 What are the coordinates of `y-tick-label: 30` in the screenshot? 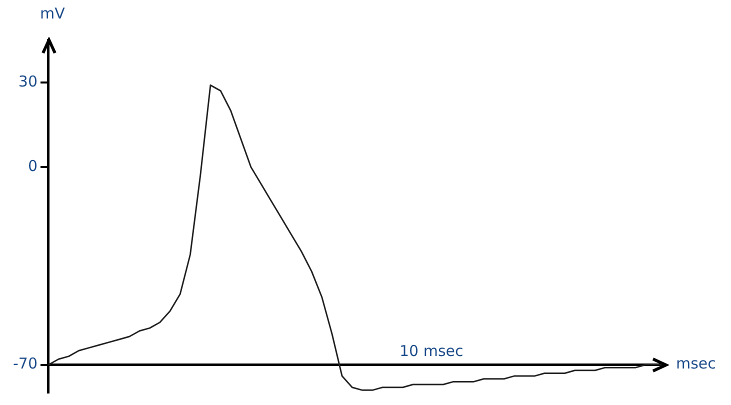 It's located at (28, 81).